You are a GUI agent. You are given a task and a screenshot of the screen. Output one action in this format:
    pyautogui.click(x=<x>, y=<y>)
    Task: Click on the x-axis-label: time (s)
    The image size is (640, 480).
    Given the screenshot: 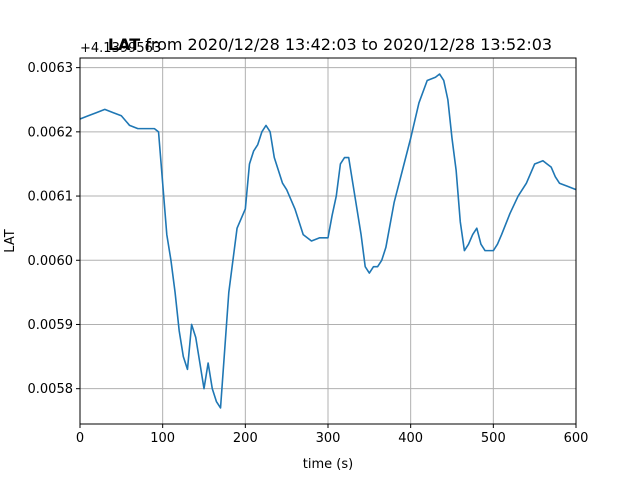 What is the action you would take?
    pyautogui.click(x=328, y=464)
    